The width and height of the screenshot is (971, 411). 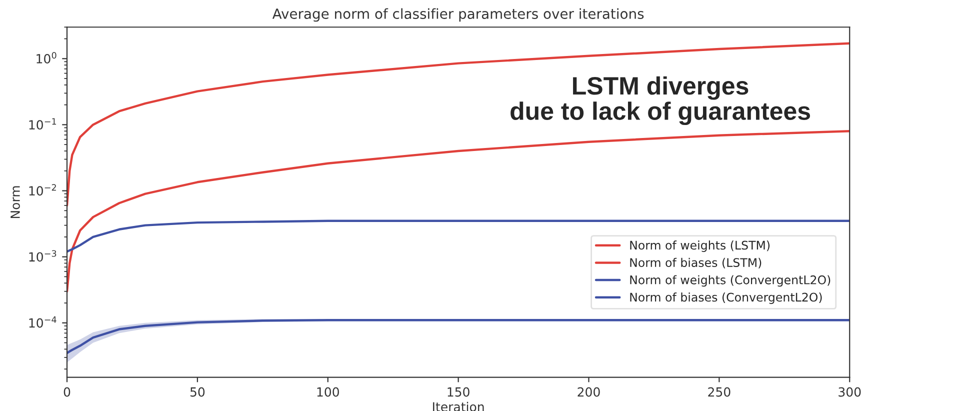 What do you see at coordinates (42, 190) in the screenshot?
I see `y-tick-label: 10$^{−2}$` at bounding box center [42, 190].